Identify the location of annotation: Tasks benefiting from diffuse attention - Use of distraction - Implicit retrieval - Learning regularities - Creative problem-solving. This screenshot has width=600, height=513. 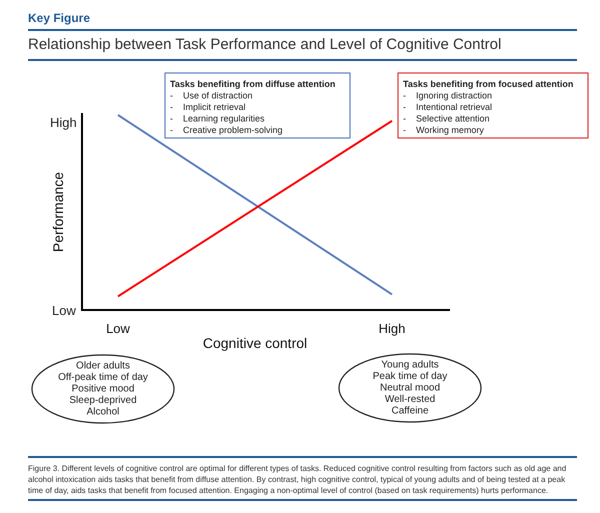
(253, 106).